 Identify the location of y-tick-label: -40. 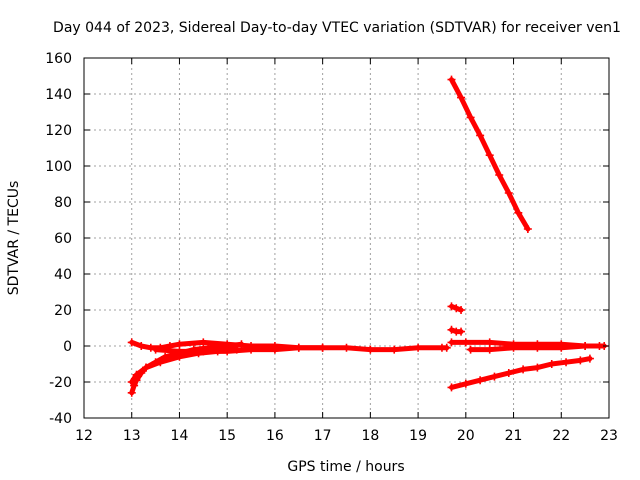
(60, 419).